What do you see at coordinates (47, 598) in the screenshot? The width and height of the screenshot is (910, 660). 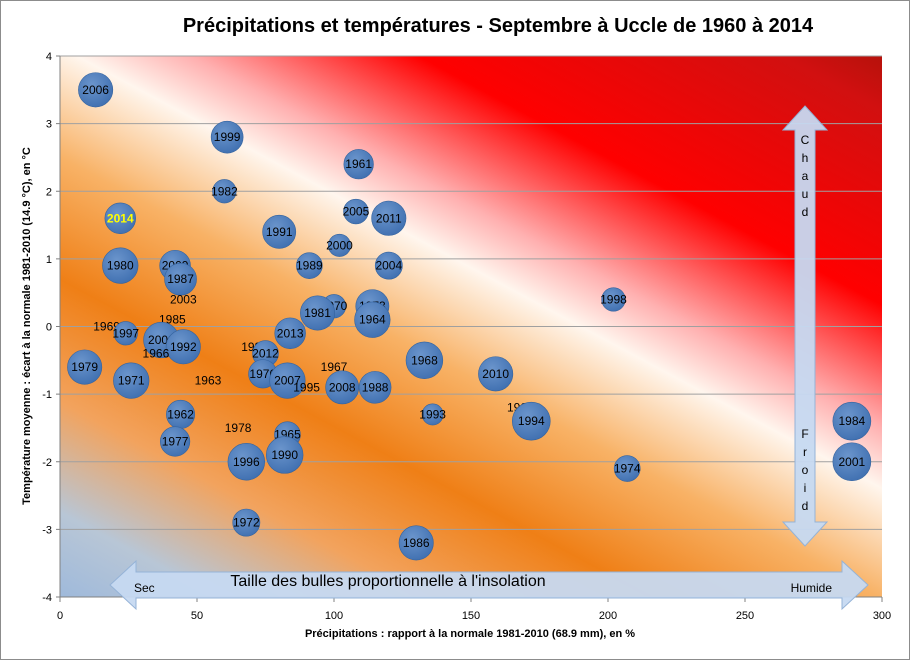 I see `y-tick-label: -4` at bounding box center [47, 598].